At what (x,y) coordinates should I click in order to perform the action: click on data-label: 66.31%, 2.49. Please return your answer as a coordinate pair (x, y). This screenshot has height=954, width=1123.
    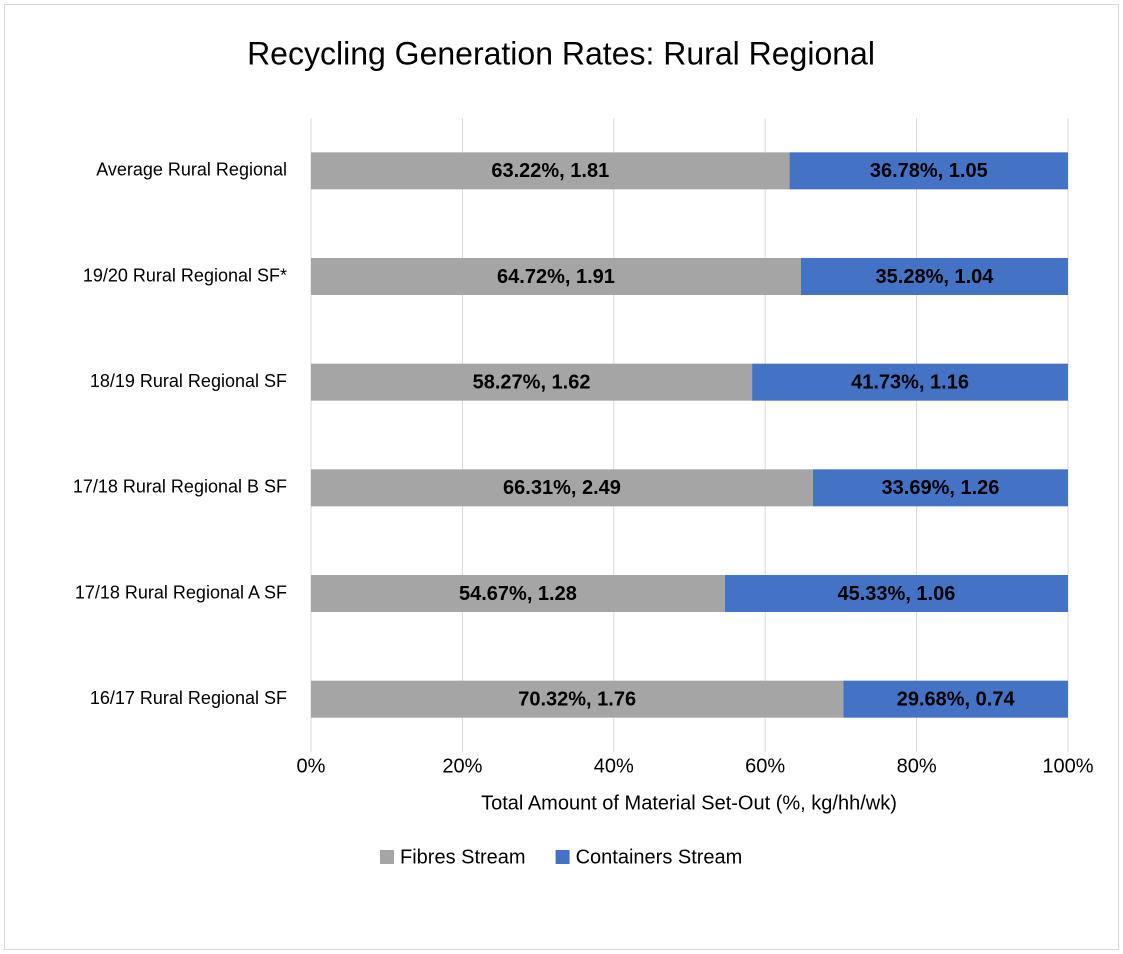
    Looking at the image, I should click on (562, 488).